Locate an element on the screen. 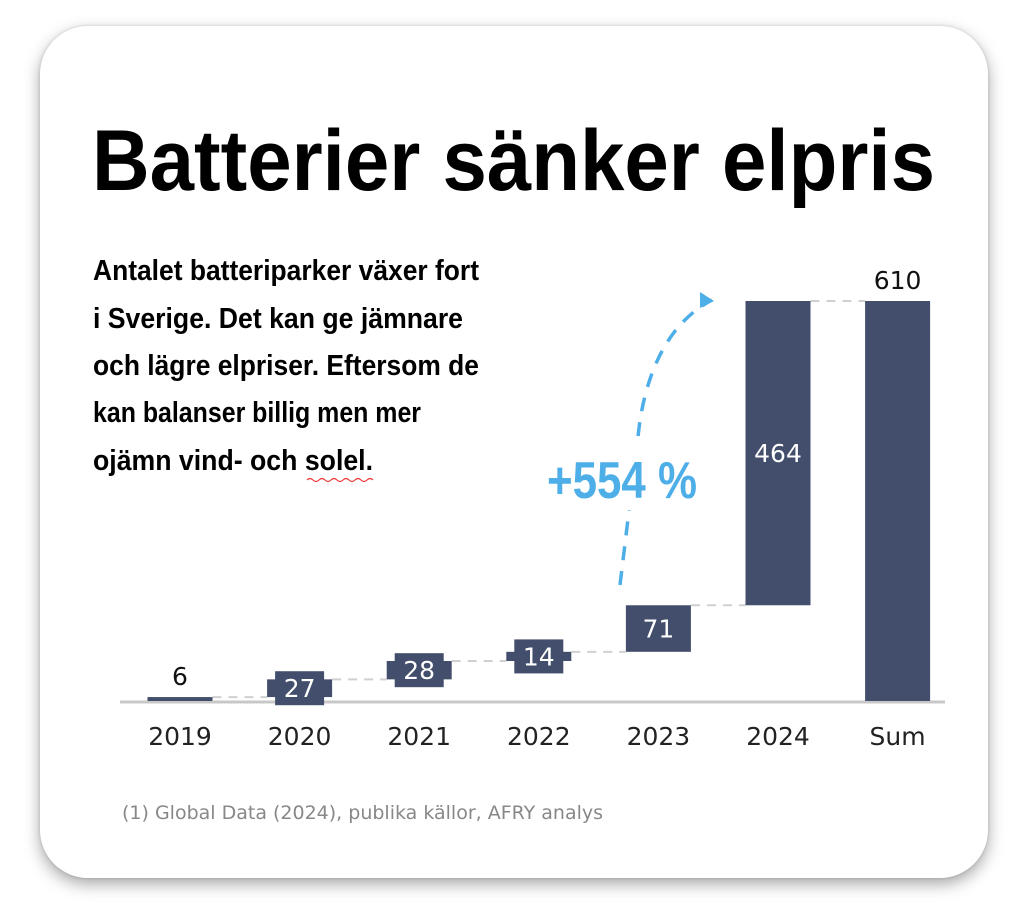 This screenshot has width=1012, height=908. data-label: 71 is located at coordinates (658, 629).